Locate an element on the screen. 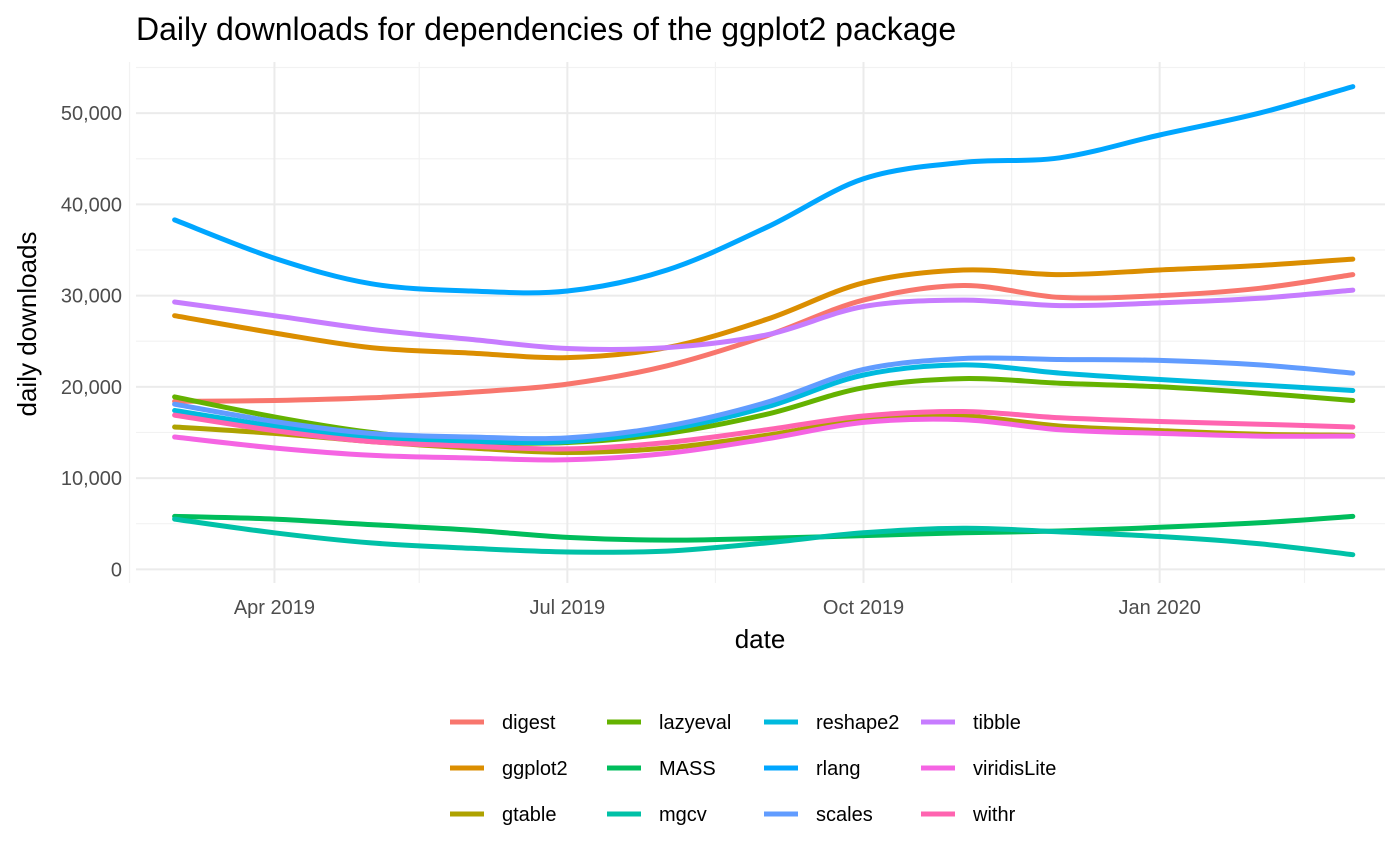  series-line-withr is located at coordinates (764, 430).